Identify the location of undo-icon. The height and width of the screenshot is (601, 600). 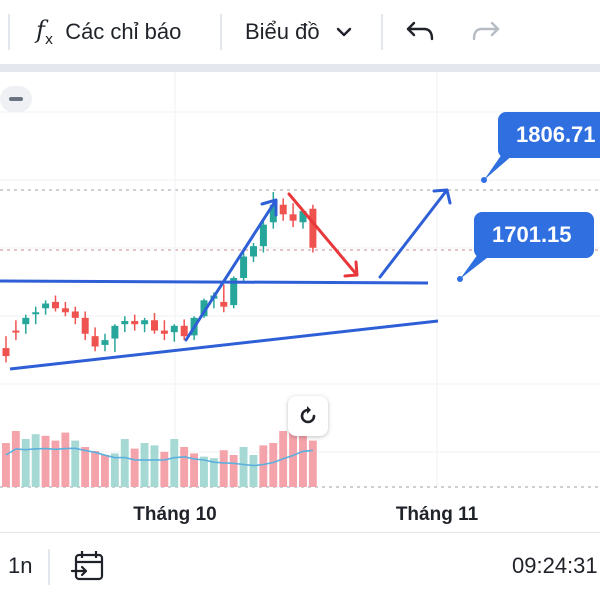
(420, 31).